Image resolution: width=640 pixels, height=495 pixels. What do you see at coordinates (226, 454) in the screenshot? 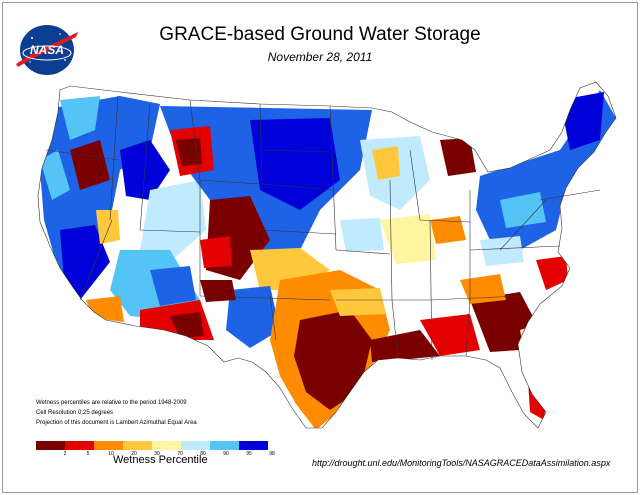
I see `legend-tick: 90` at bounding box center [226, 454].